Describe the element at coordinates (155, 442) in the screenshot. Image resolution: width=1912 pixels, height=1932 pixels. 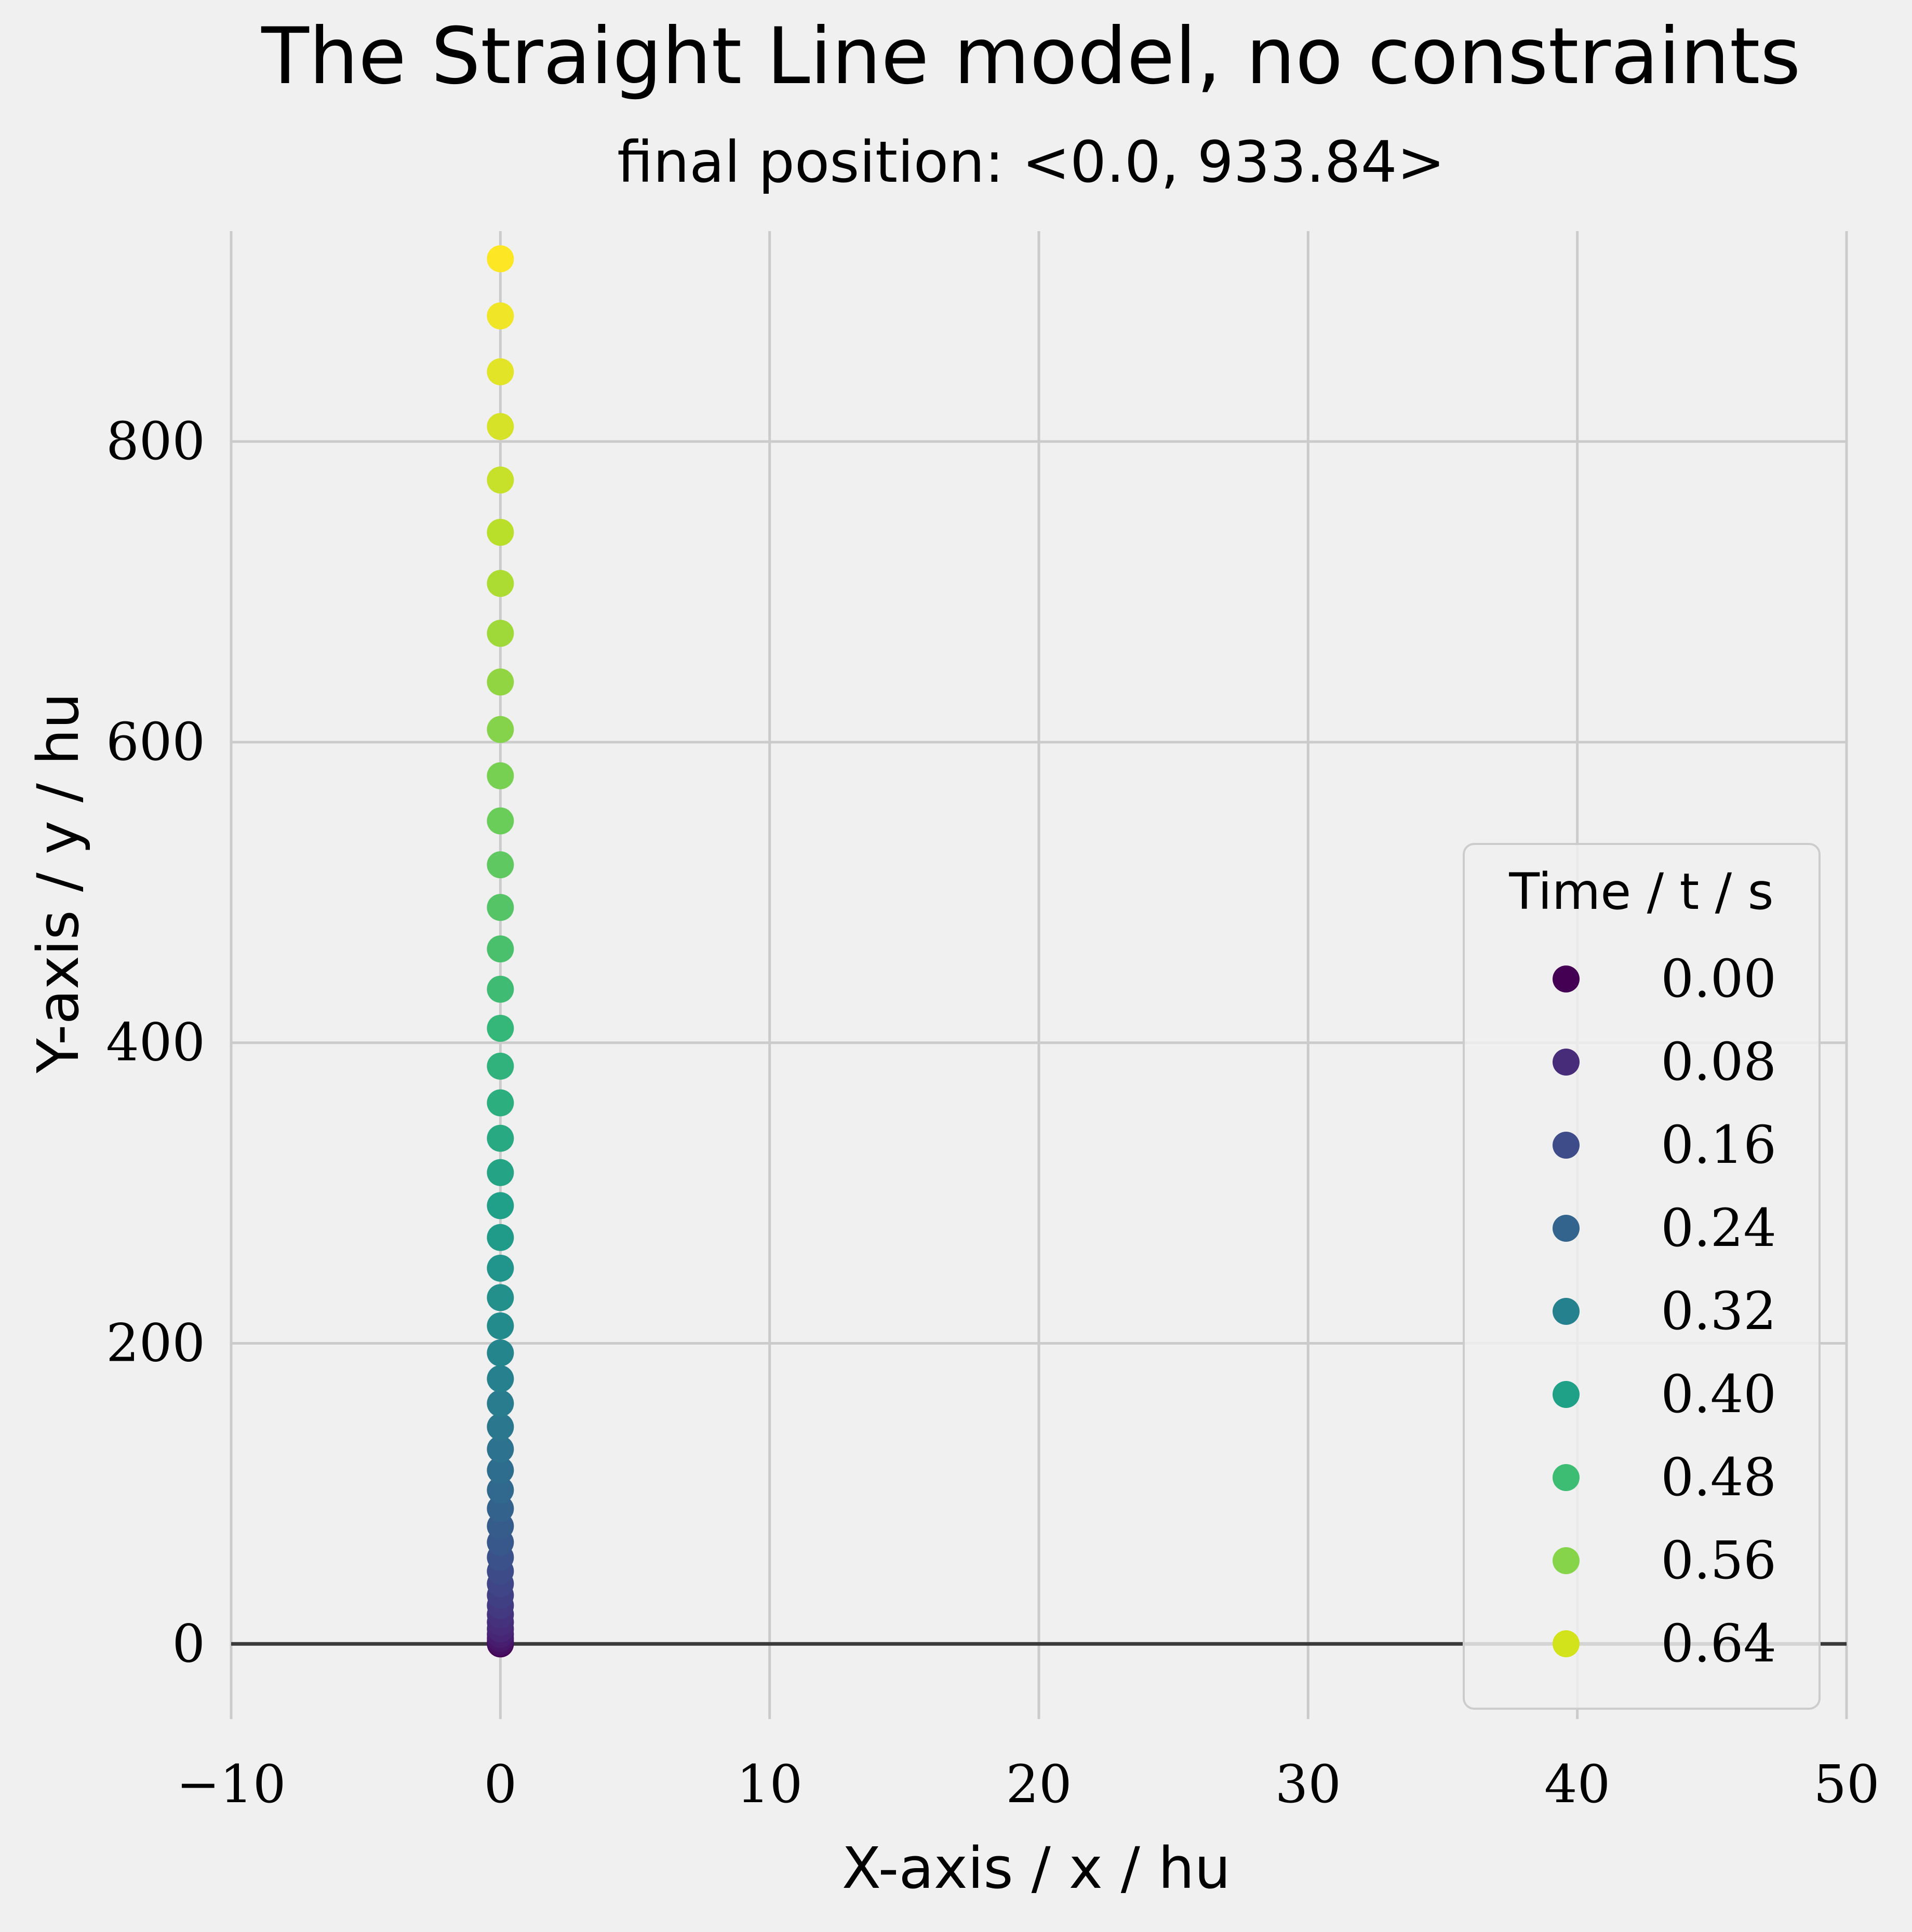
I see `y-tick-label: 800` at that location.